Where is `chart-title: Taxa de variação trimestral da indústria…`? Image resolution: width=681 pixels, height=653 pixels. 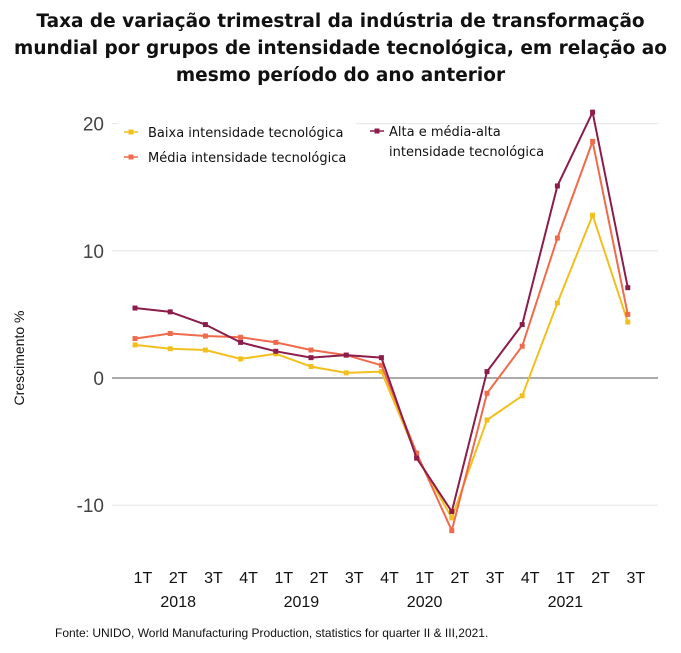 chart-title: Taxa de variação trimestral da indústria… is located at coordinates (340, 48).